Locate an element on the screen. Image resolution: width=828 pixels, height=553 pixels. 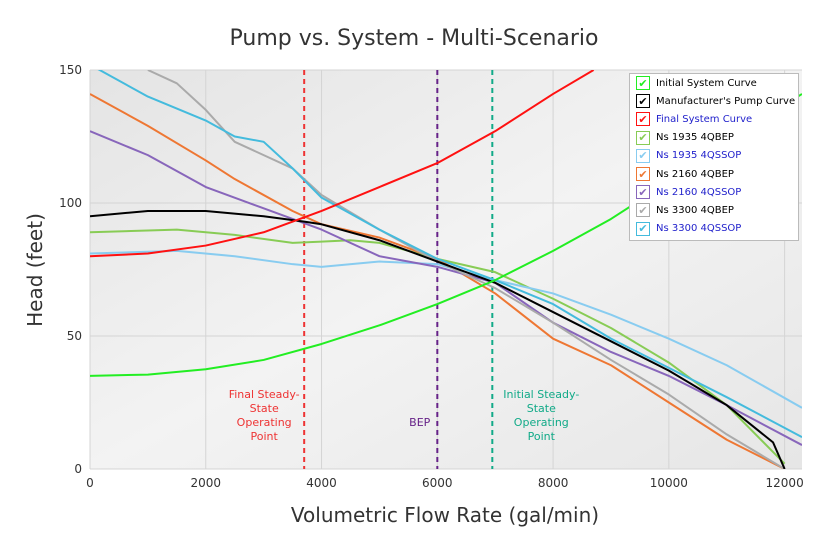
x-tick-label: 8000 is located at coordinates (553, 483).